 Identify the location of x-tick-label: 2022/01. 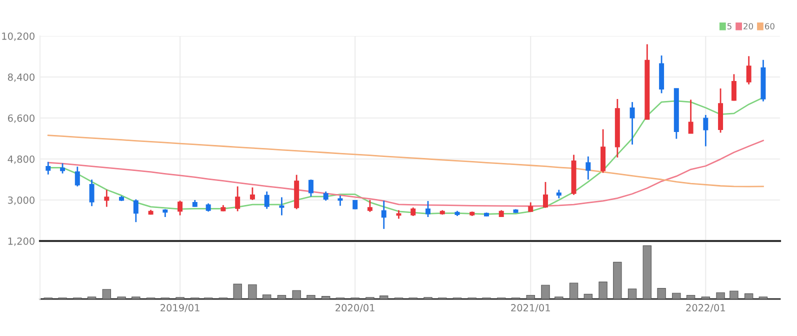
(705, 308).